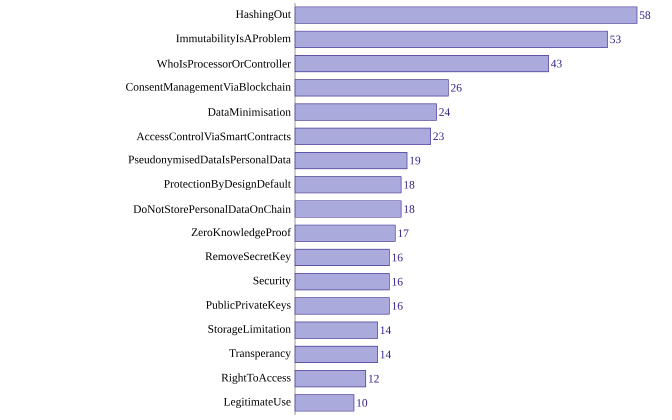  I want to click on data-label: 58, so click(645, 15).